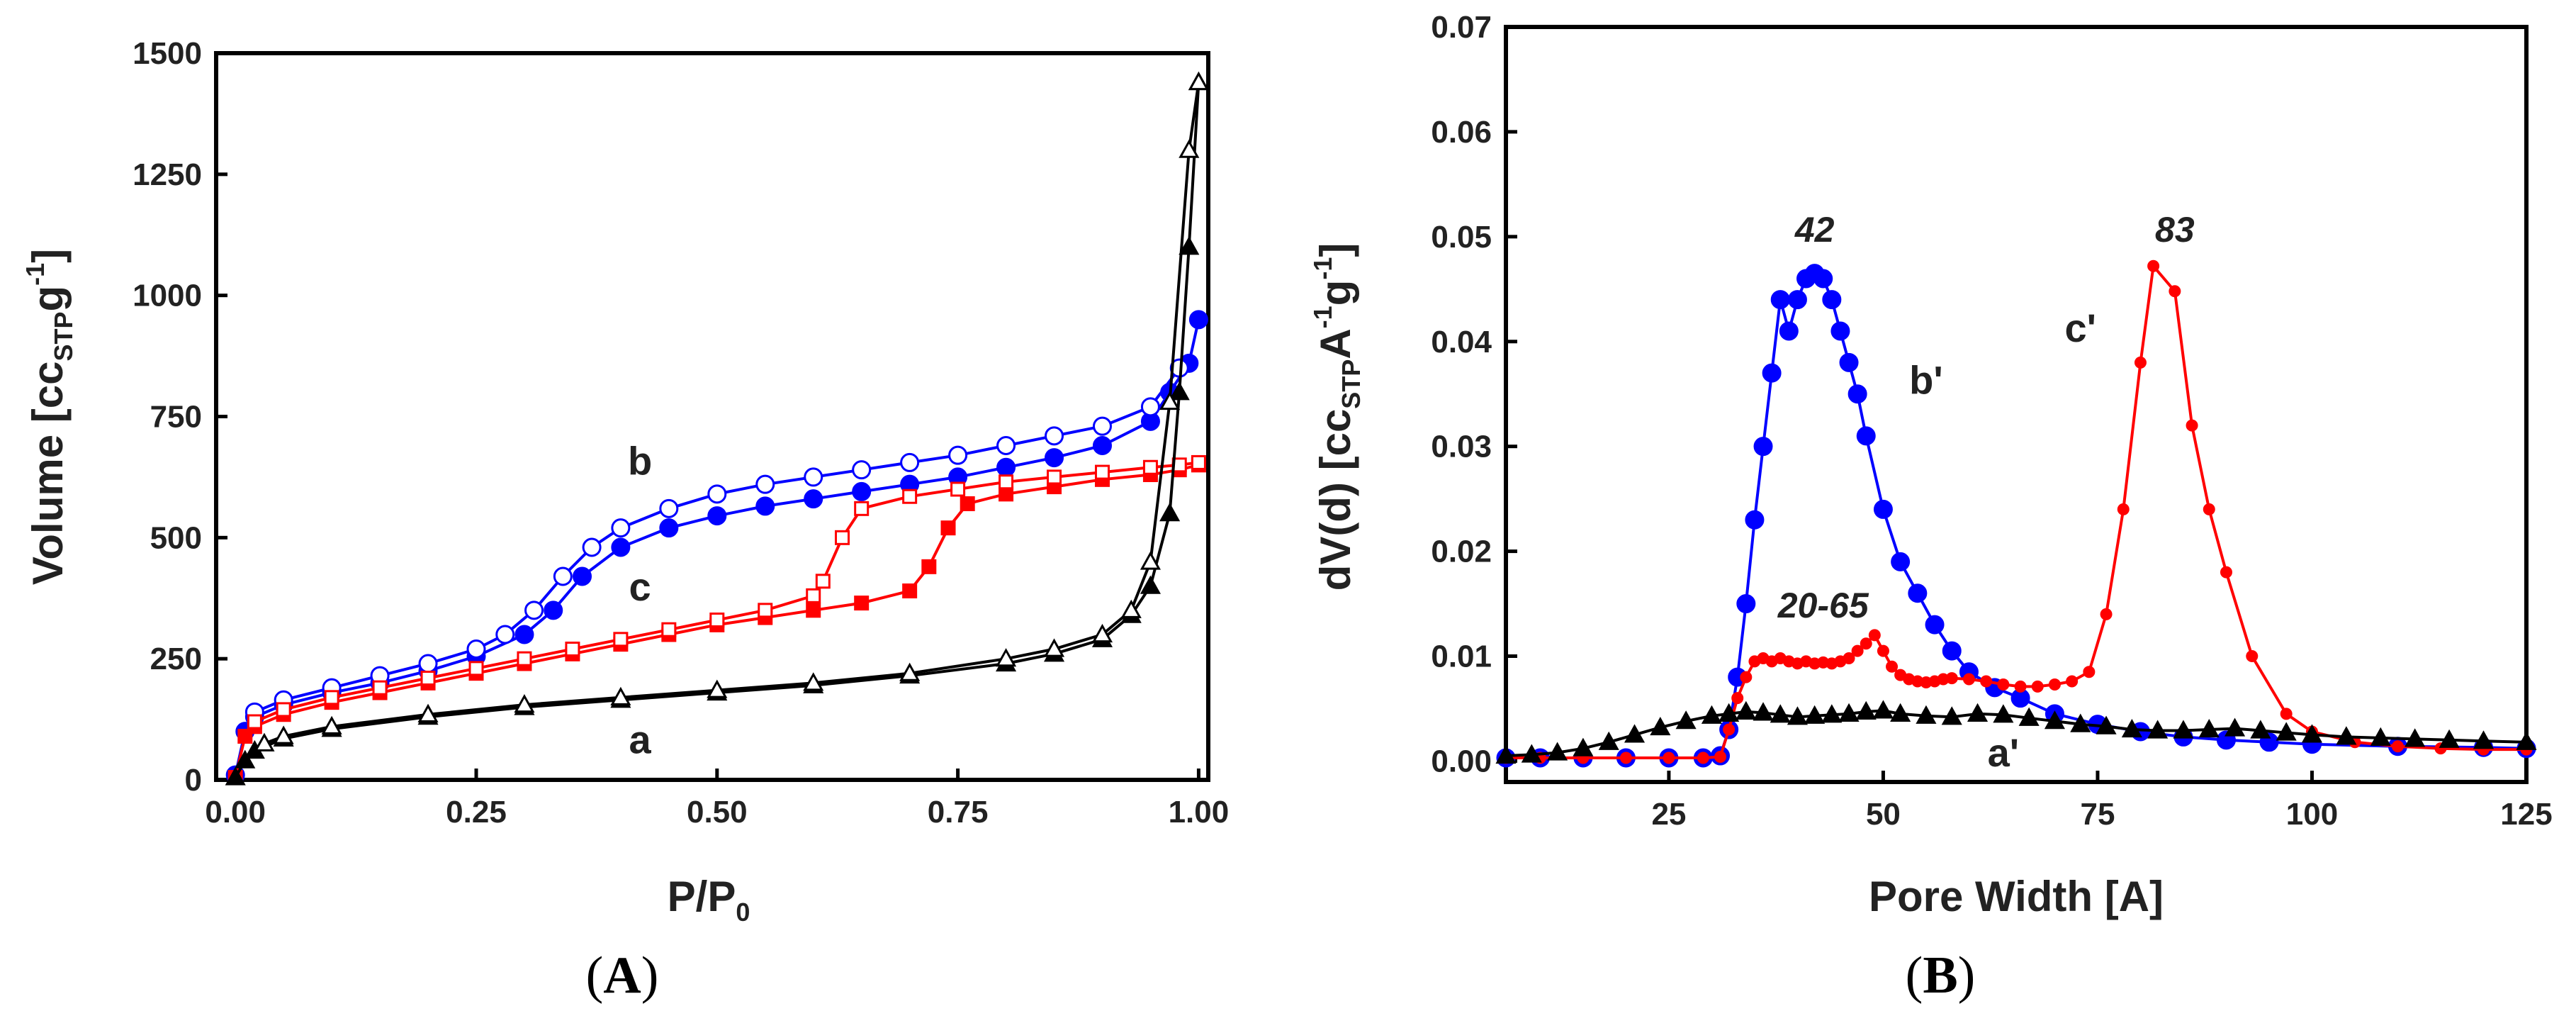 The image size is (2576, 1028). I want to click on panel-a-xlabel-sub: 0, so click(743, 913).